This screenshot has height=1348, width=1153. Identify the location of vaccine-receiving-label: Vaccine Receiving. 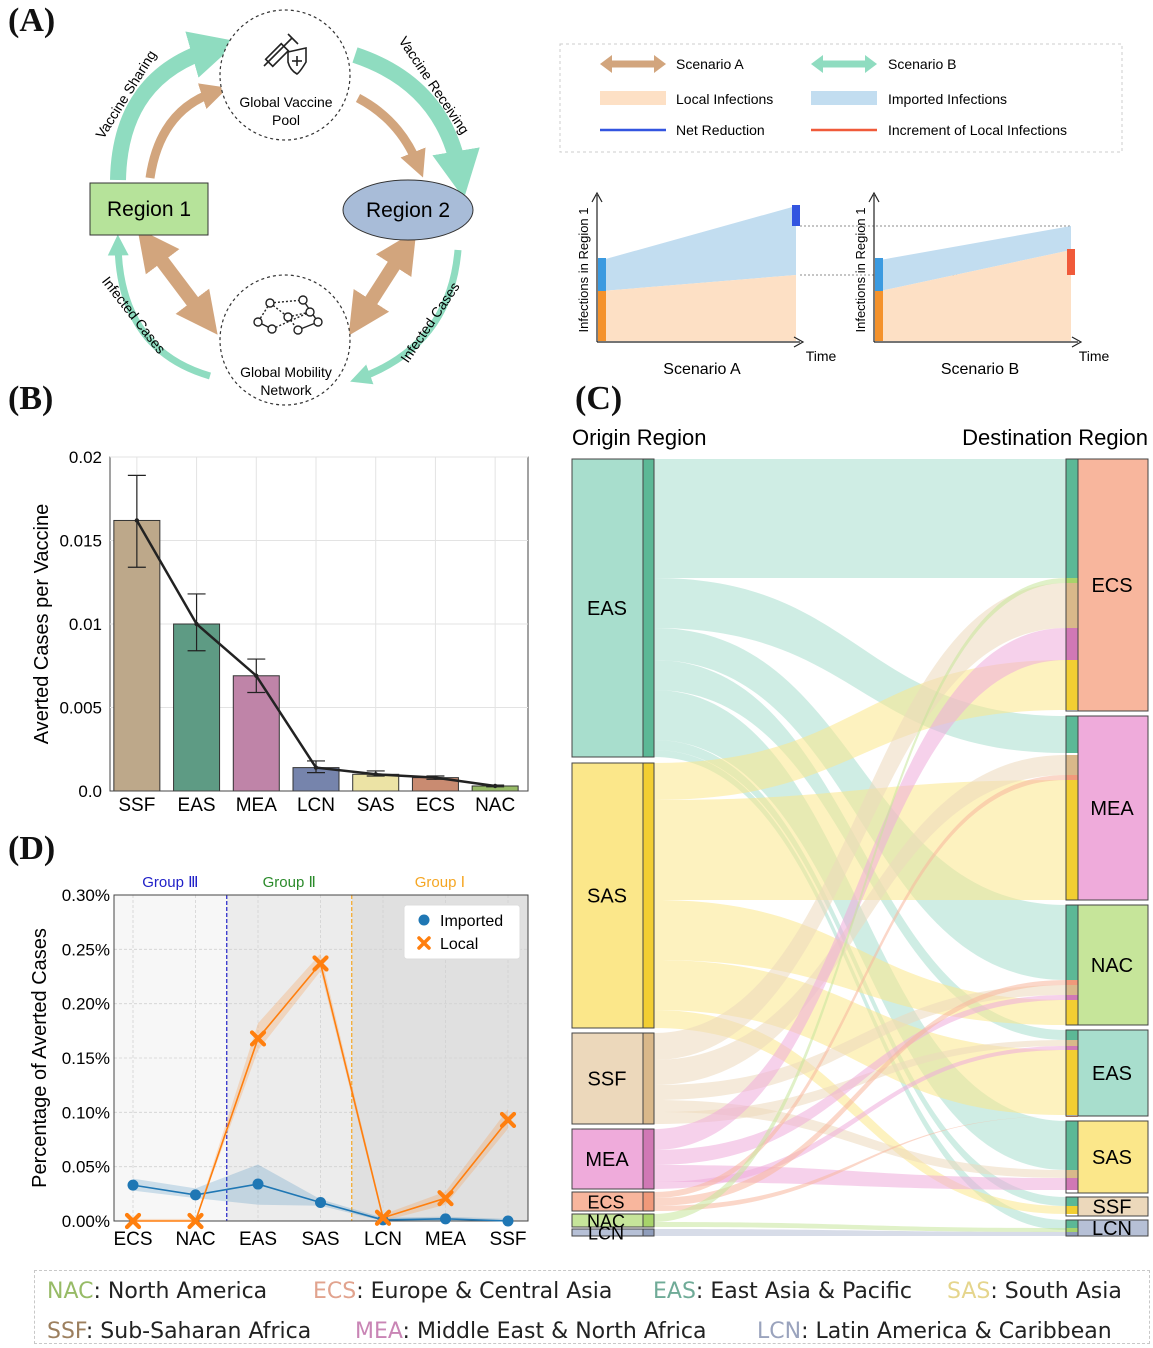
(434, 85).